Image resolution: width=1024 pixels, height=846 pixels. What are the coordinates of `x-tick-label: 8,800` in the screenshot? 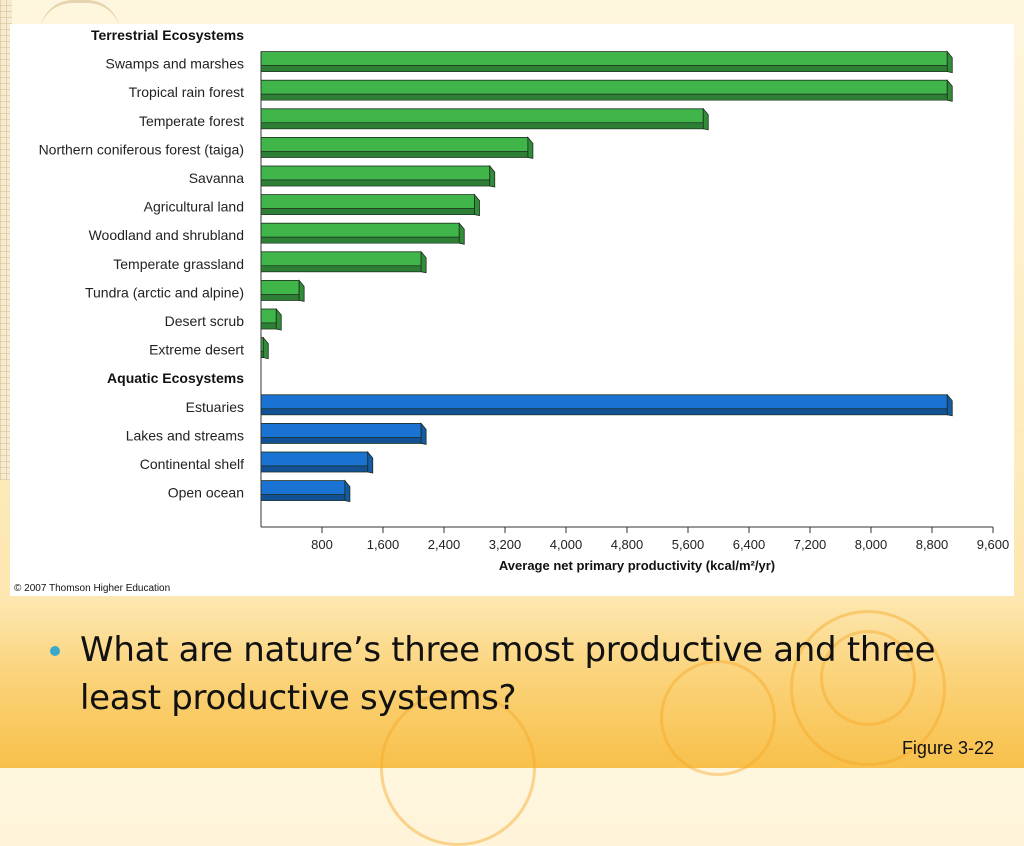 It's located at (932, 544).